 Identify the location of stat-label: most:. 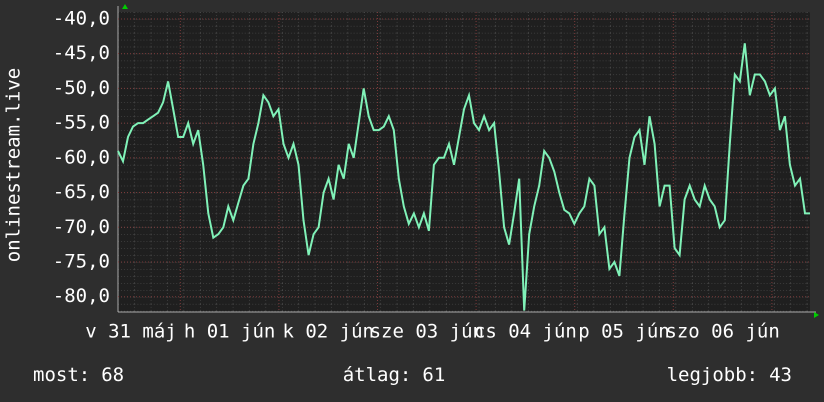
(61, 375).